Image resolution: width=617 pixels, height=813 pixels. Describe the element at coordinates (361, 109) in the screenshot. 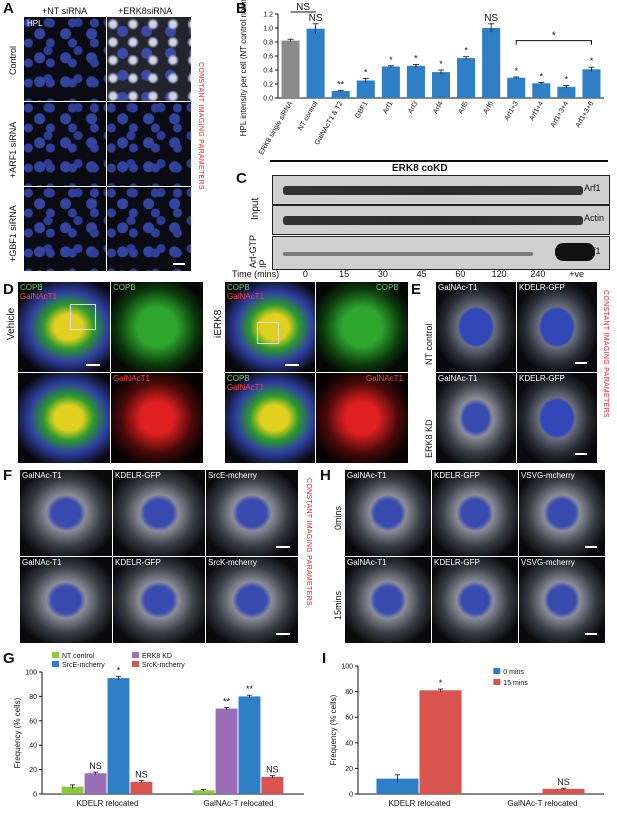

I see `category-label: GBF1` at that location.